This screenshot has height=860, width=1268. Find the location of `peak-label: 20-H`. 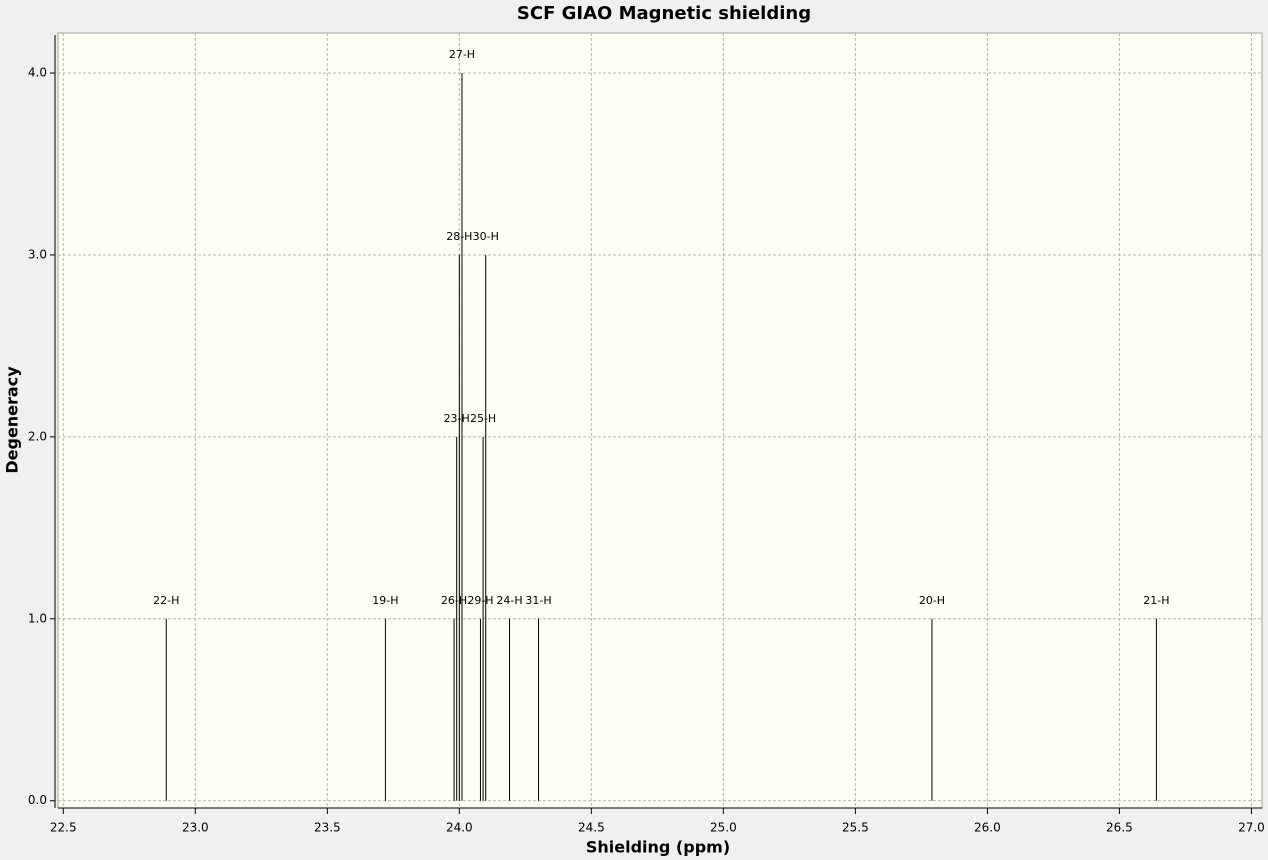

peak-label: 20-H is located at coordinates (932, 600).